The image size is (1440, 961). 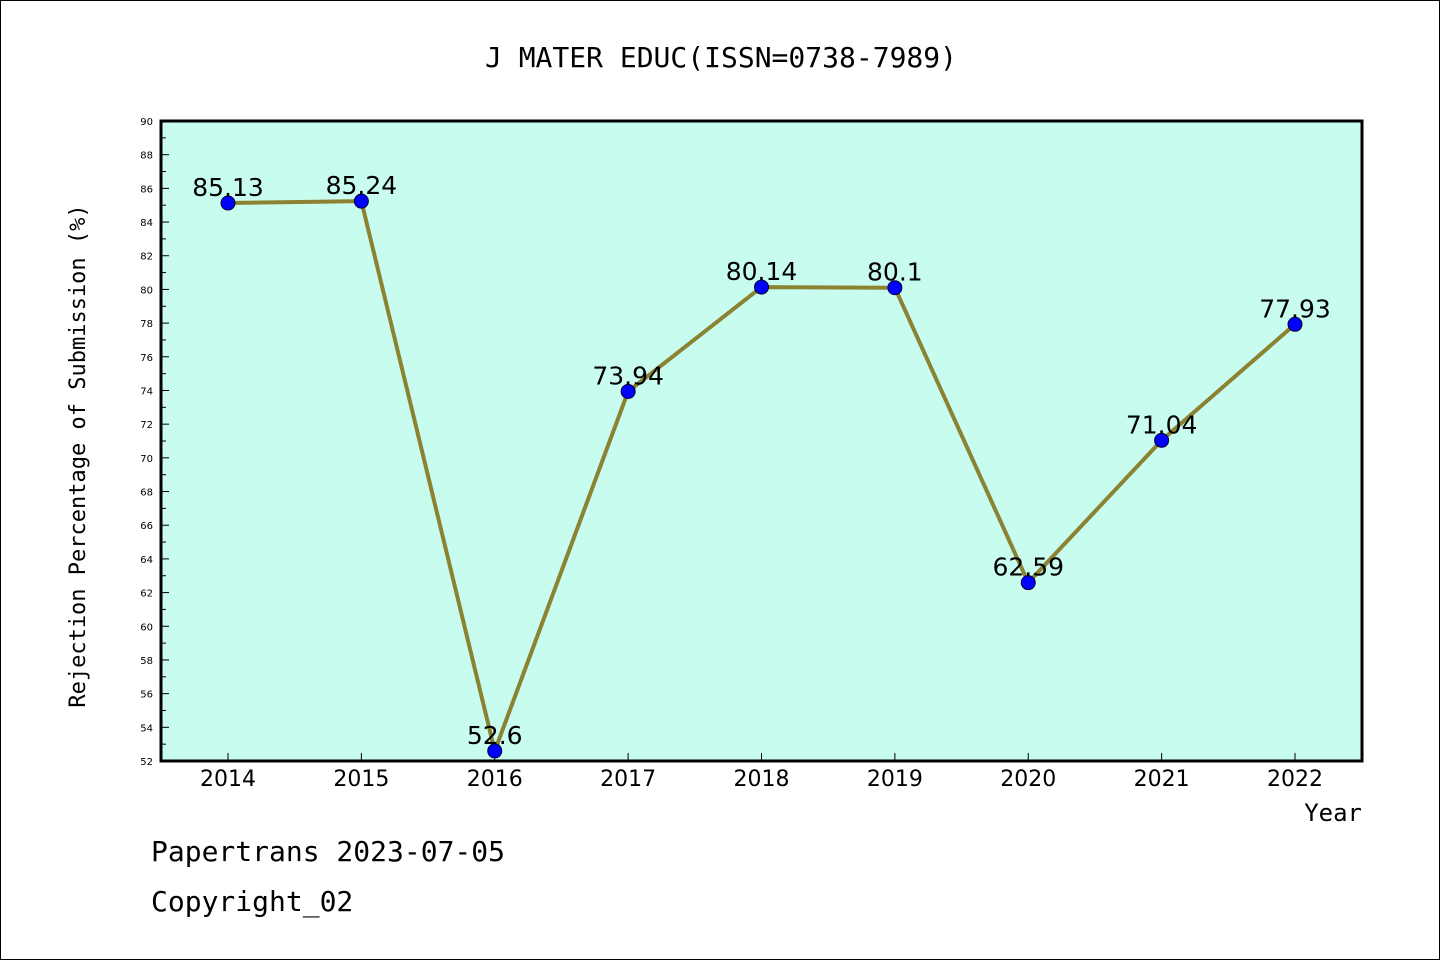 I want to click on x-tick-label: 2017, so click(x=628, y=779).